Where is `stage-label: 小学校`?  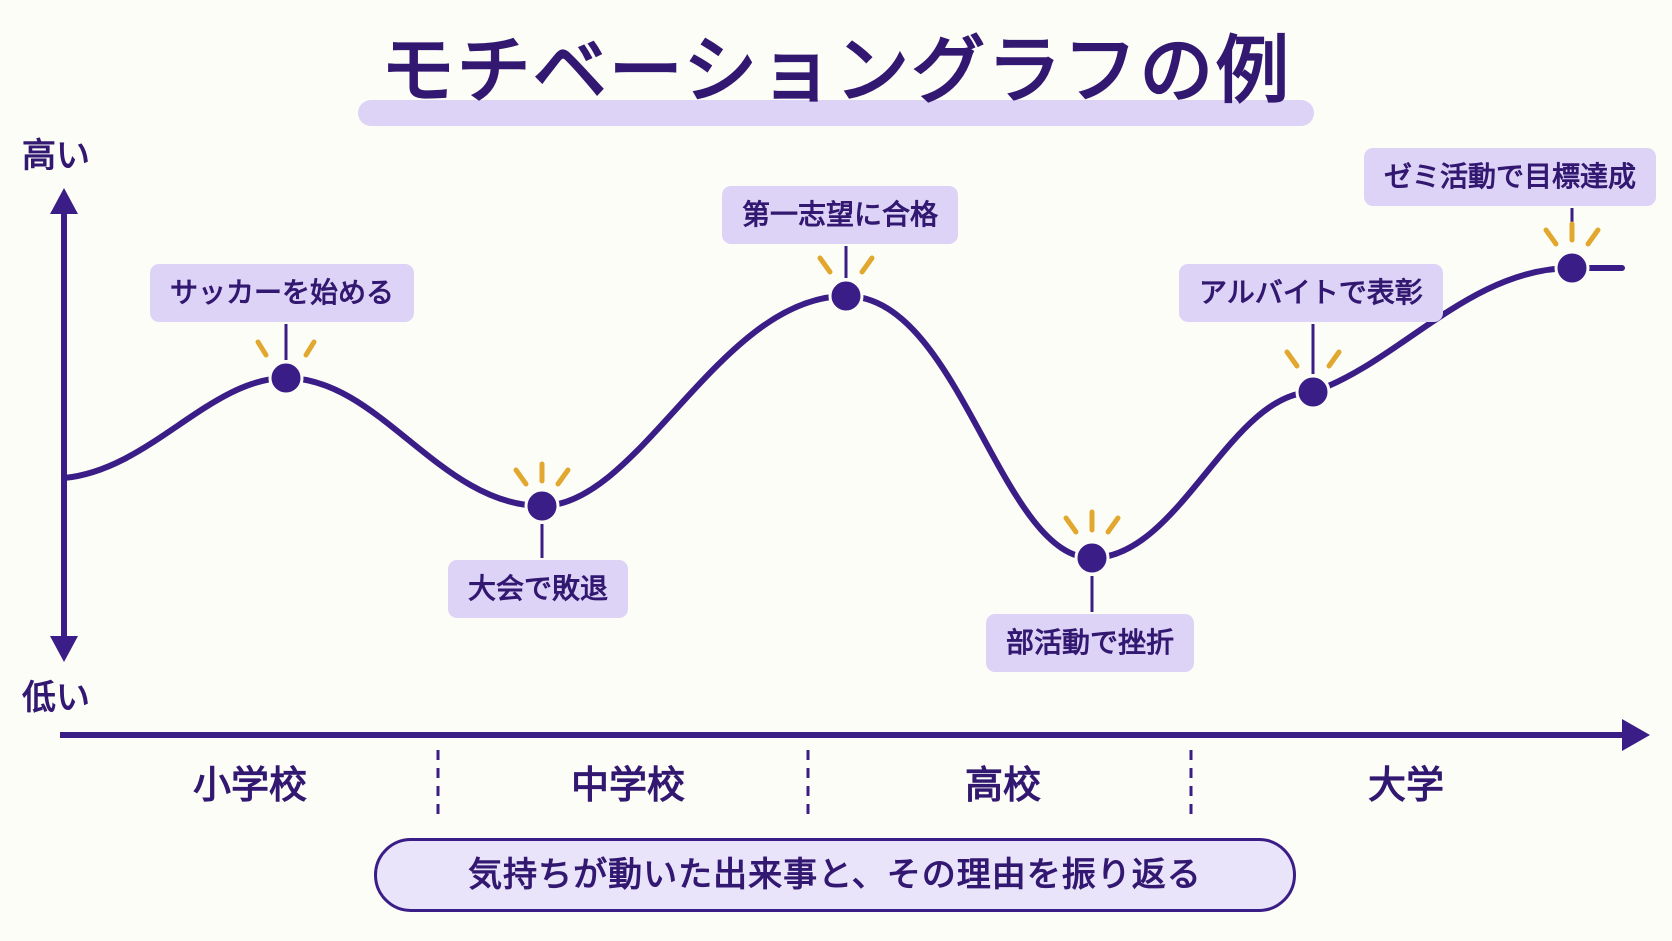
stage-label: 小学校 is located at coordinates (249, 785).